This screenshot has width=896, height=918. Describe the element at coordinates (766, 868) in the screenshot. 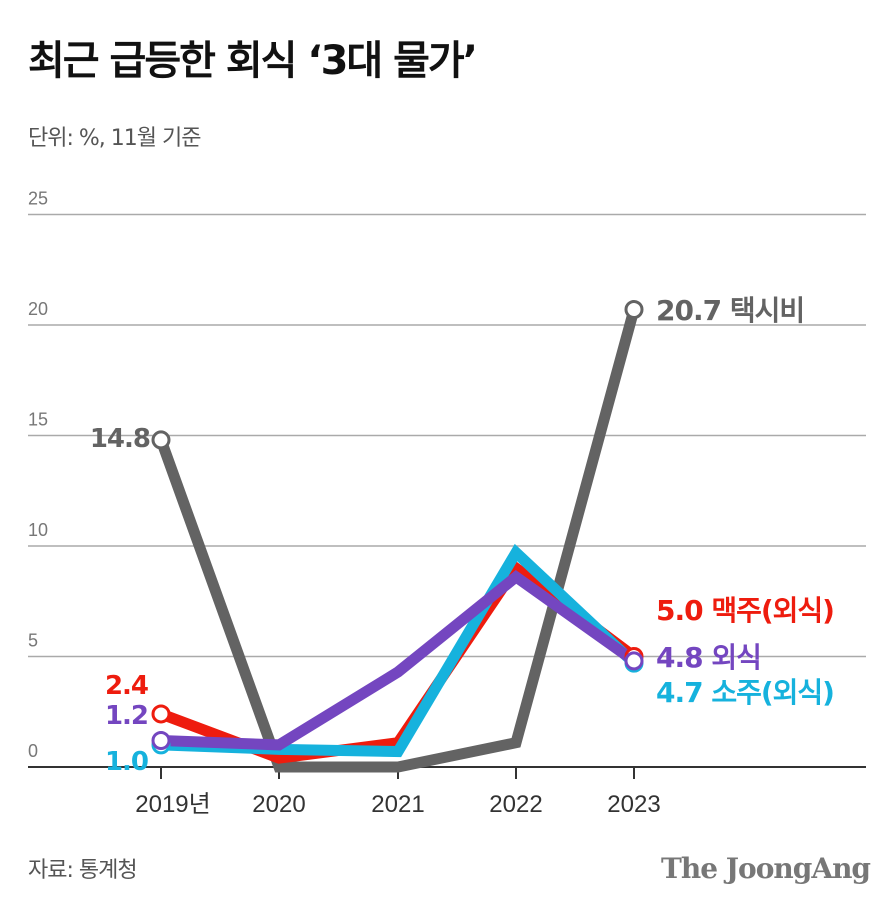

I see `publisher-logo: The JoongAng` at that location.